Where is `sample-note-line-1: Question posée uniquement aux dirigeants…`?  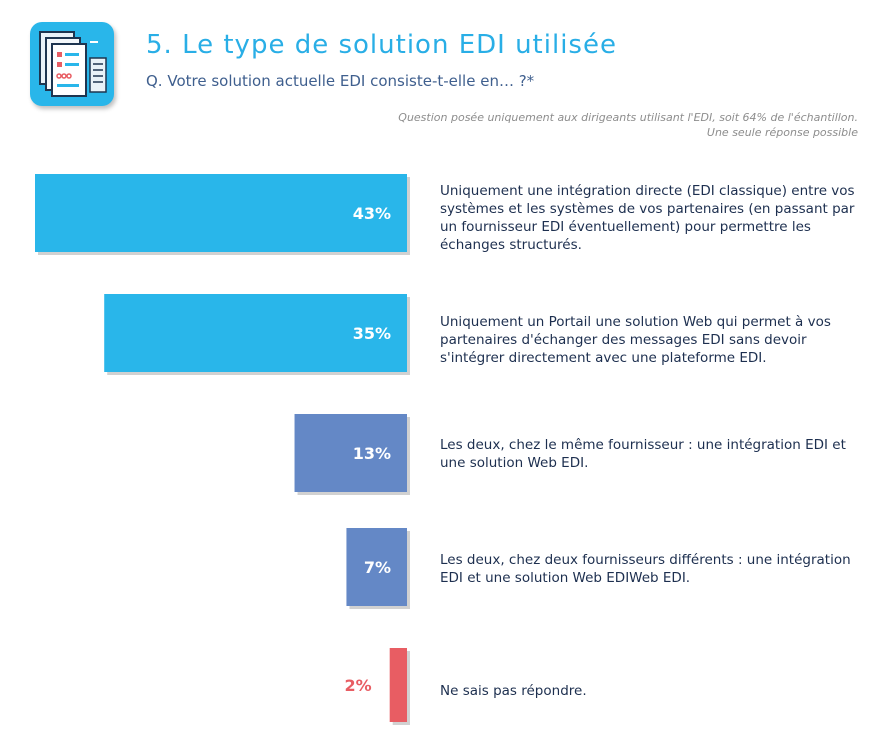
sample-note-line-1: Question posée uniquement aux dirigeants… is located at coordinates (628, 117).